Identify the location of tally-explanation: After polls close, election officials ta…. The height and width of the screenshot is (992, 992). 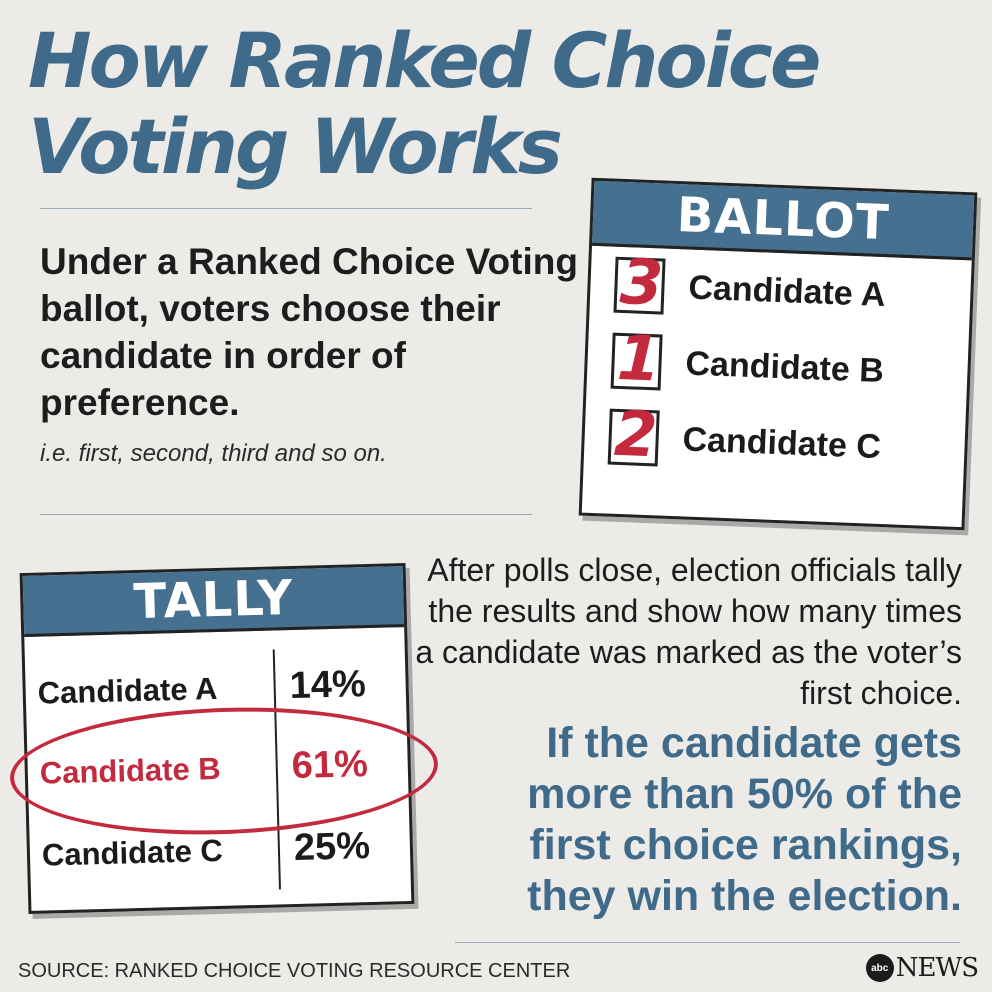
(688, 631).